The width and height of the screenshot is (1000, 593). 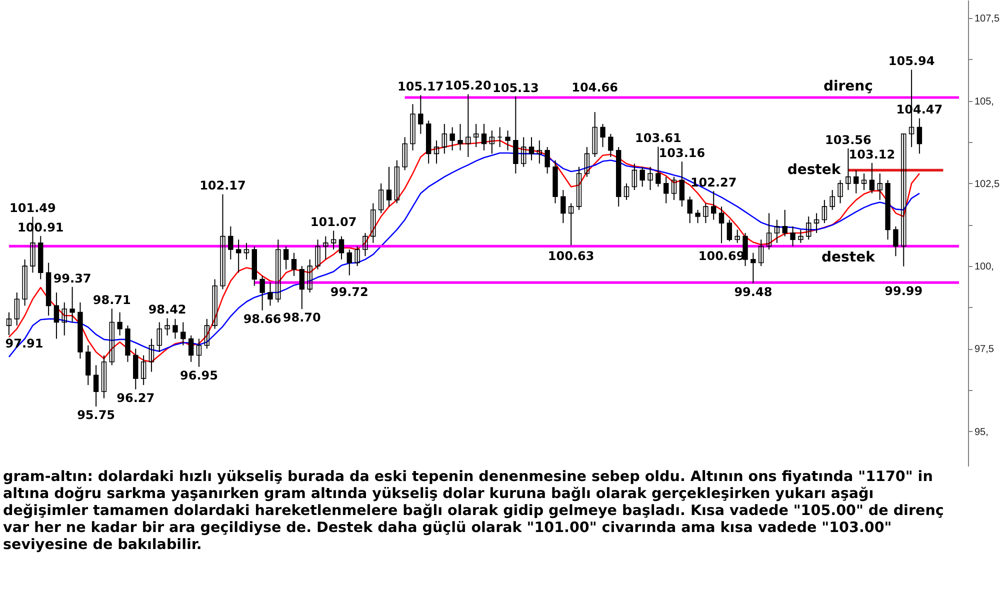 I want to click on annotation: 98.42, so click(x=167, y=309).